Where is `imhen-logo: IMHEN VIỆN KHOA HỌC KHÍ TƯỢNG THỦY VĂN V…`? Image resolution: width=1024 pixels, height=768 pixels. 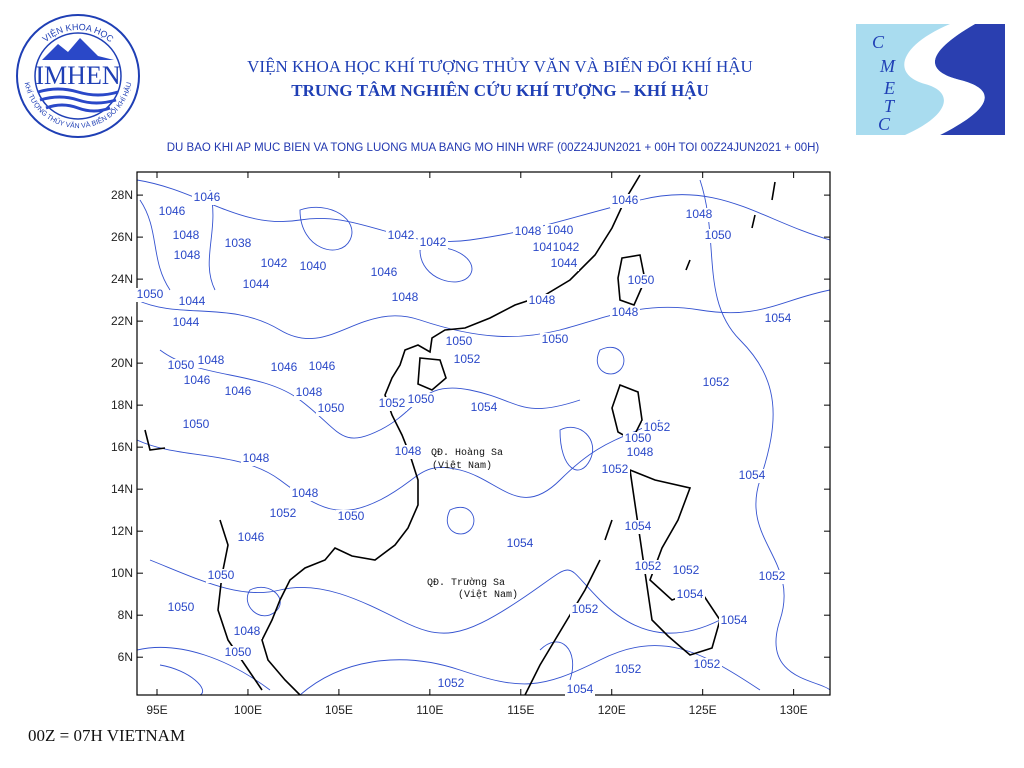 imhen-logo: IMHEN VIỆN KHOA HỌC KHÍ TƯỢNG THỦY VĂN V… is located at coordinates (78, 76).